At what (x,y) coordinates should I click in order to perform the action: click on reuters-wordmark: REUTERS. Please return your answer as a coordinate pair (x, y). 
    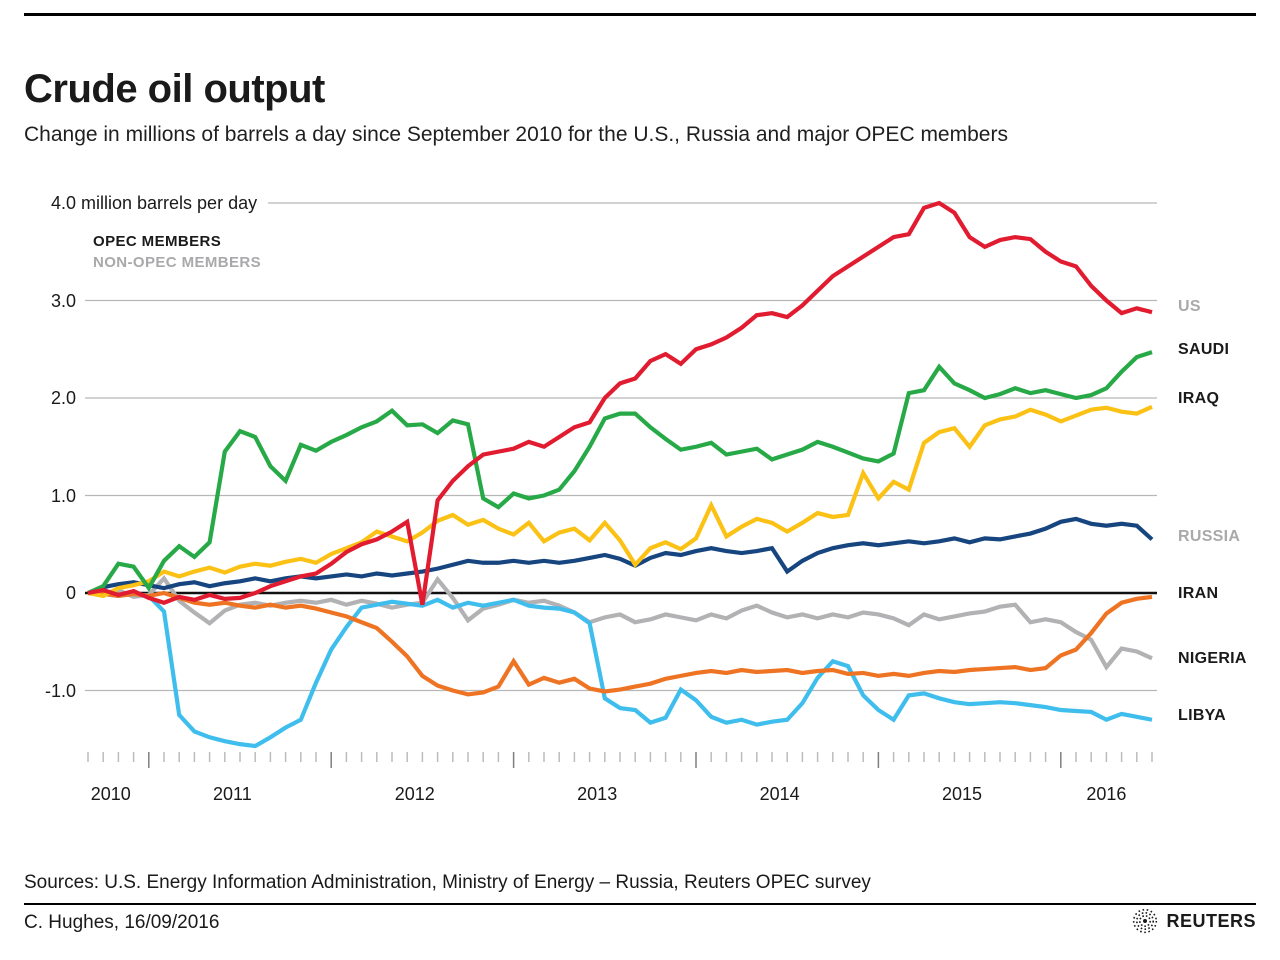
    Looking at the image, I should click on (1211, 920).